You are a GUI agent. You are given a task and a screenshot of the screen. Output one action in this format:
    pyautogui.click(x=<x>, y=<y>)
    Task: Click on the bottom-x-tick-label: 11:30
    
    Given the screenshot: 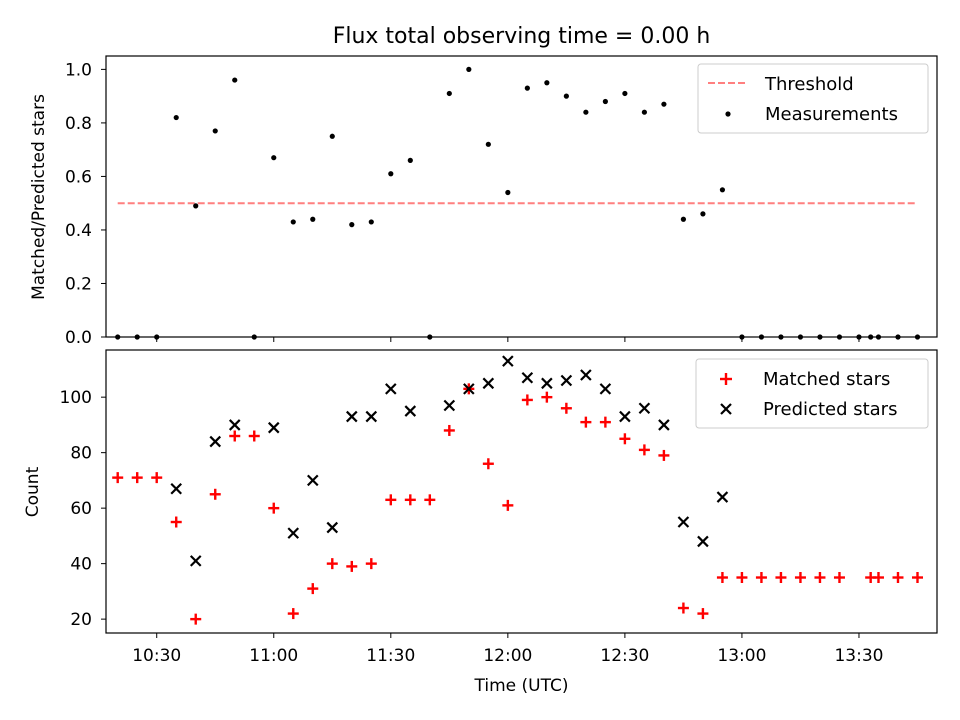 What is the action you would take?
    pyautogui.click(x=390, y=656)
    